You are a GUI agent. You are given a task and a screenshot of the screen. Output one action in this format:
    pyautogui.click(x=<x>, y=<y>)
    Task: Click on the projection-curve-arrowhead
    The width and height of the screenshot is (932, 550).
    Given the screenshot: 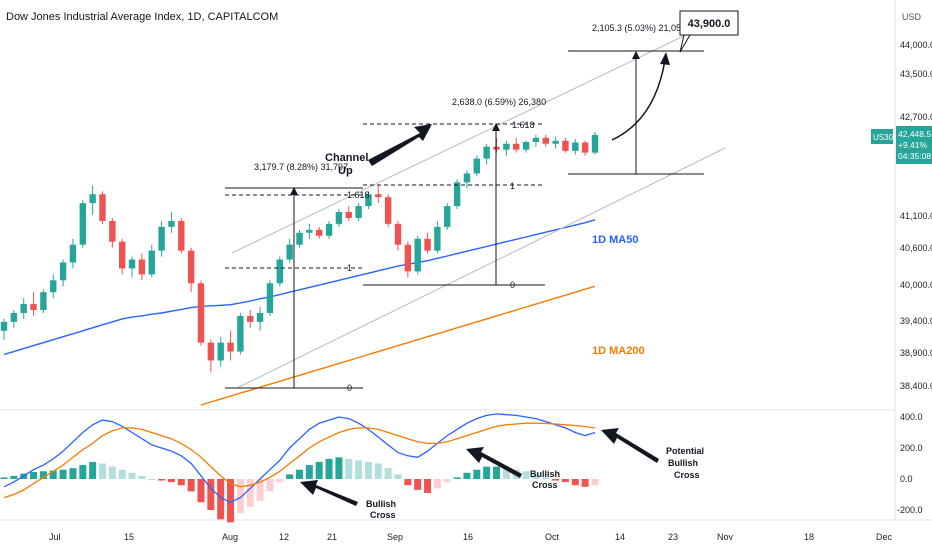 What is the action you would take?
    pyautogui.click(x=665, y=58)
    